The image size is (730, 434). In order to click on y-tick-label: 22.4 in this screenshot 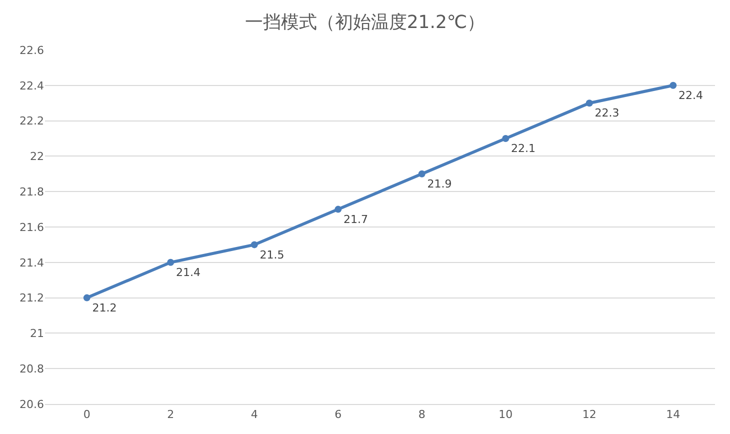, I will do `click(32, 85)`.